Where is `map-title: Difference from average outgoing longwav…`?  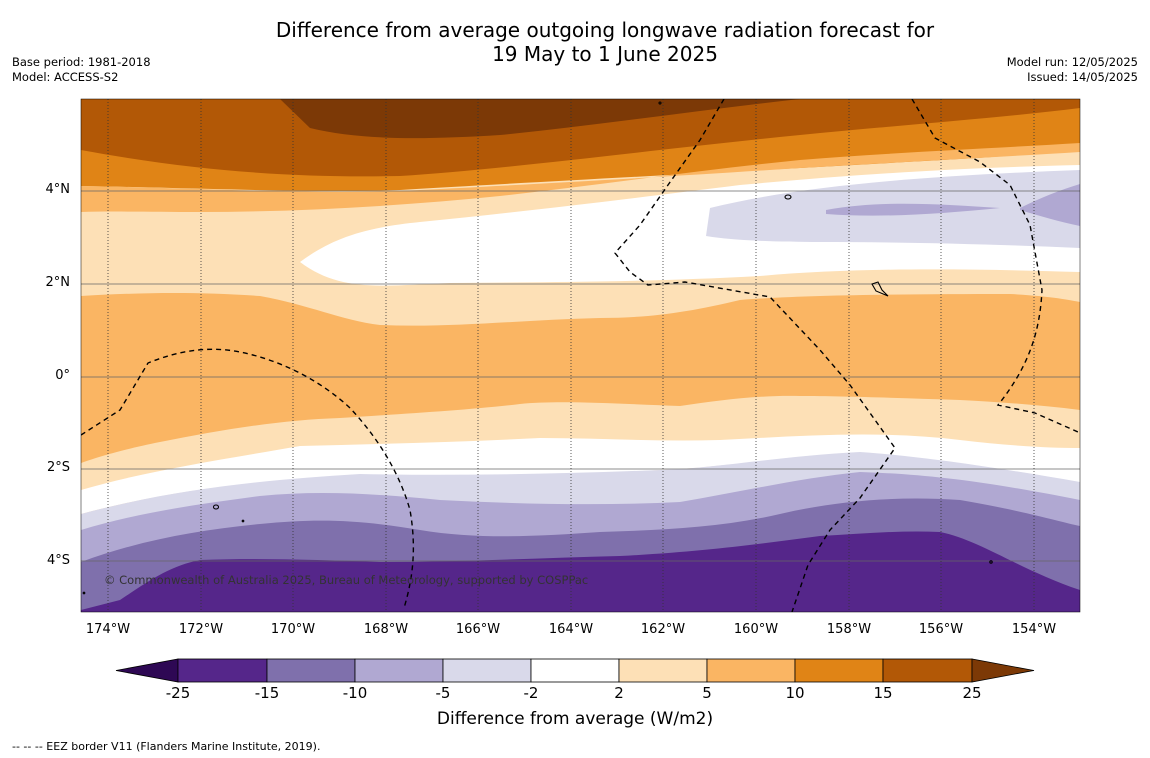
map-title: Difference from average outgoing longwav… is located at coordinates (575, 42).